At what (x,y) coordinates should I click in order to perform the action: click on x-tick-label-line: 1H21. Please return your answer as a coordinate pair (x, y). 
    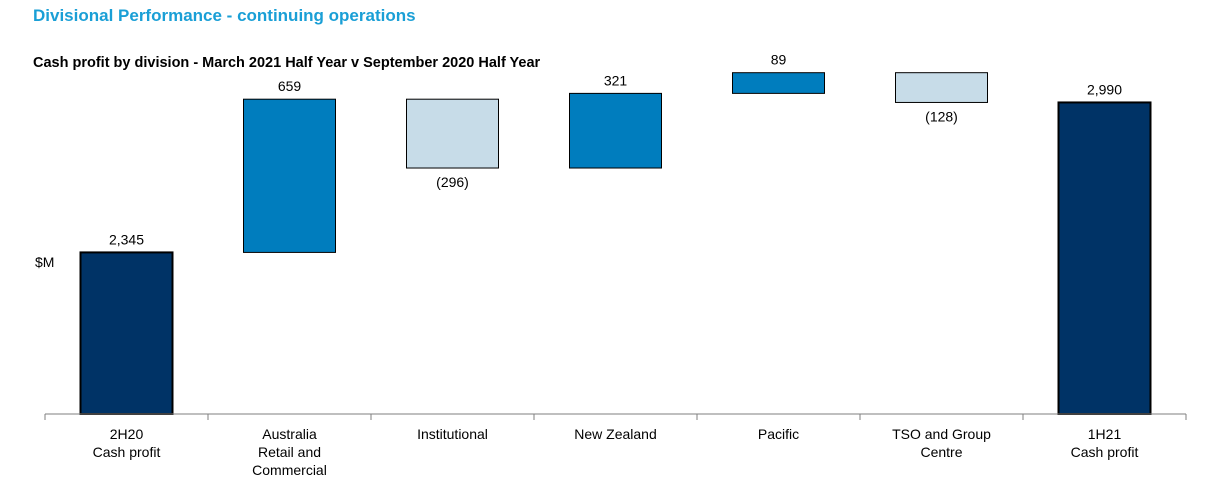
    Looking at the image, I should click on (1105, 434).